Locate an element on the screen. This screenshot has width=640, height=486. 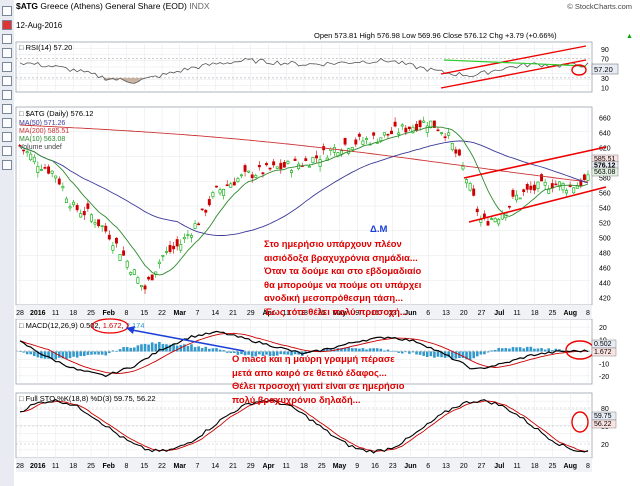
channel-tool-icon is located at coordinates (7, 53).